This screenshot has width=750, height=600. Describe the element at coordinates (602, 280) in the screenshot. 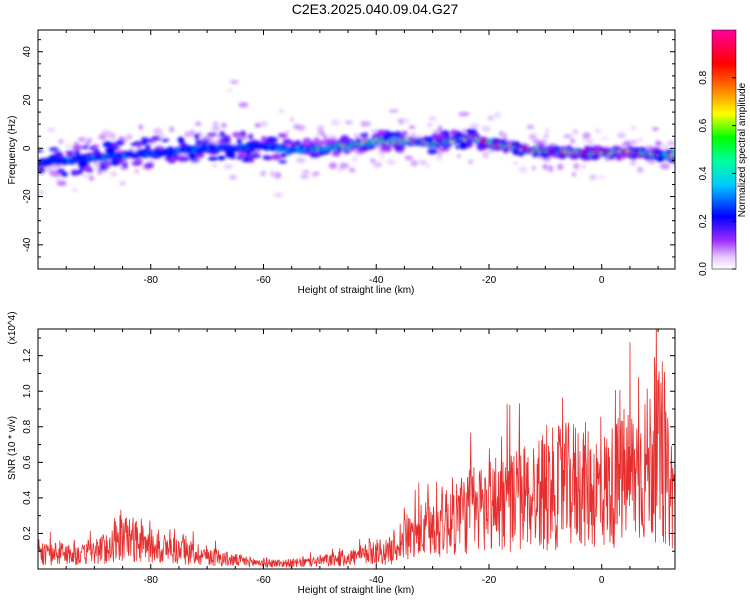

I see `heatmap-xtick-label: 0` at that location.